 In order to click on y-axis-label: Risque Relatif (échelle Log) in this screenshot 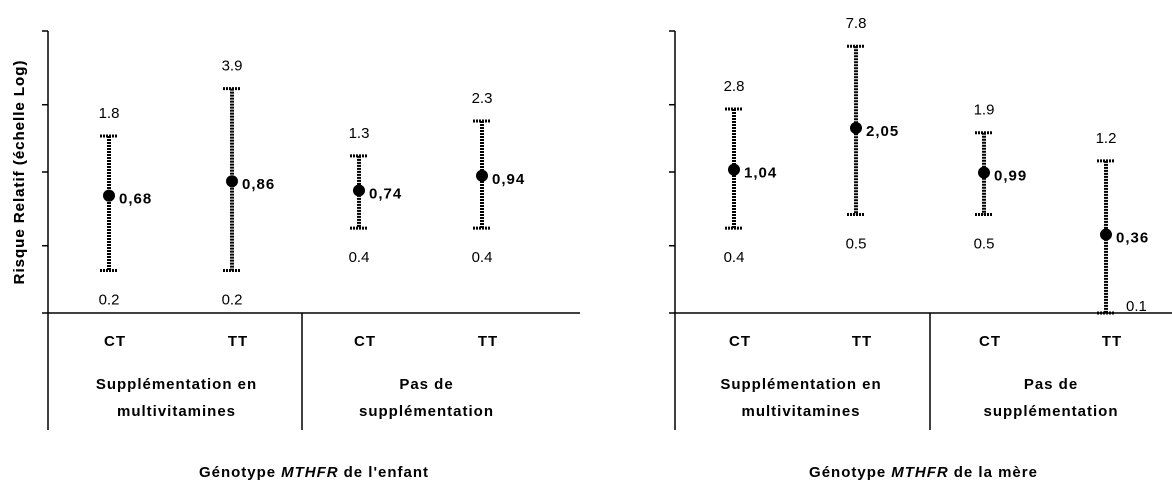, I will do `click(19, 172)`.